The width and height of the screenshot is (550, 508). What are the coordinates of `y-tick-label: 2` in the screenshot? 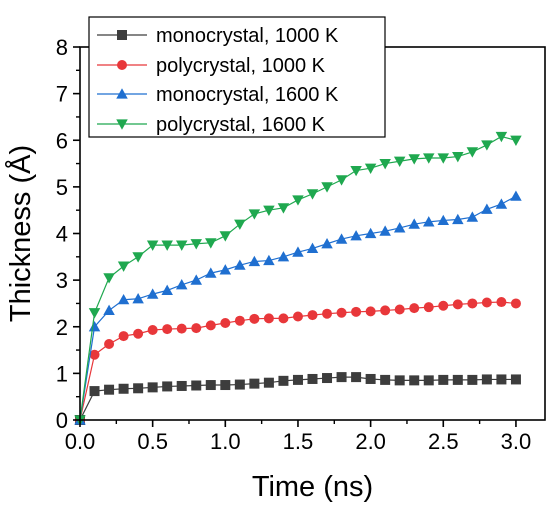 It's located at (62, 327).